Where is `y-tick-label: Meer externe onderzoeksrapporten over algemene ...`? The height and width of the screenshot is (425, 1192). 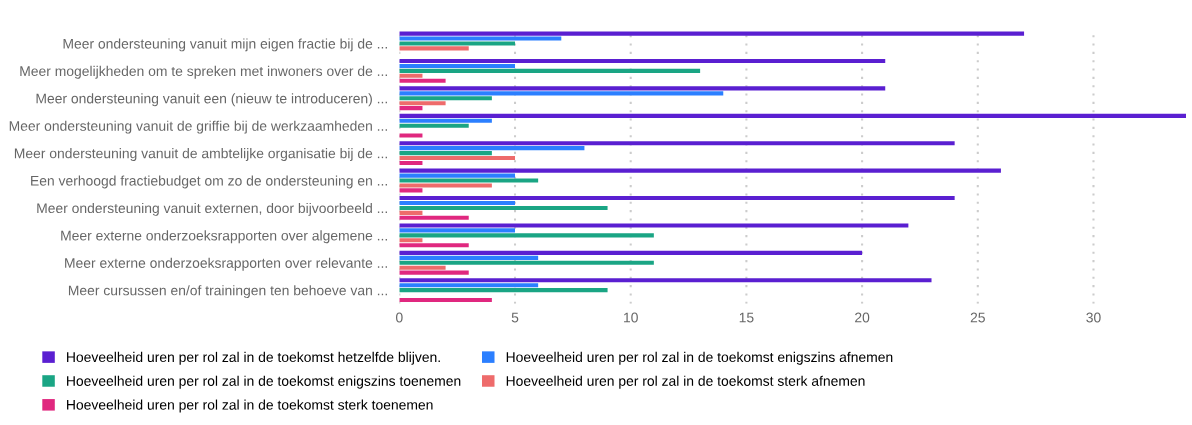
y-tick-label: Meer externe onderzoeksrapporten over algemene ... is located at coordinates (224, 237).